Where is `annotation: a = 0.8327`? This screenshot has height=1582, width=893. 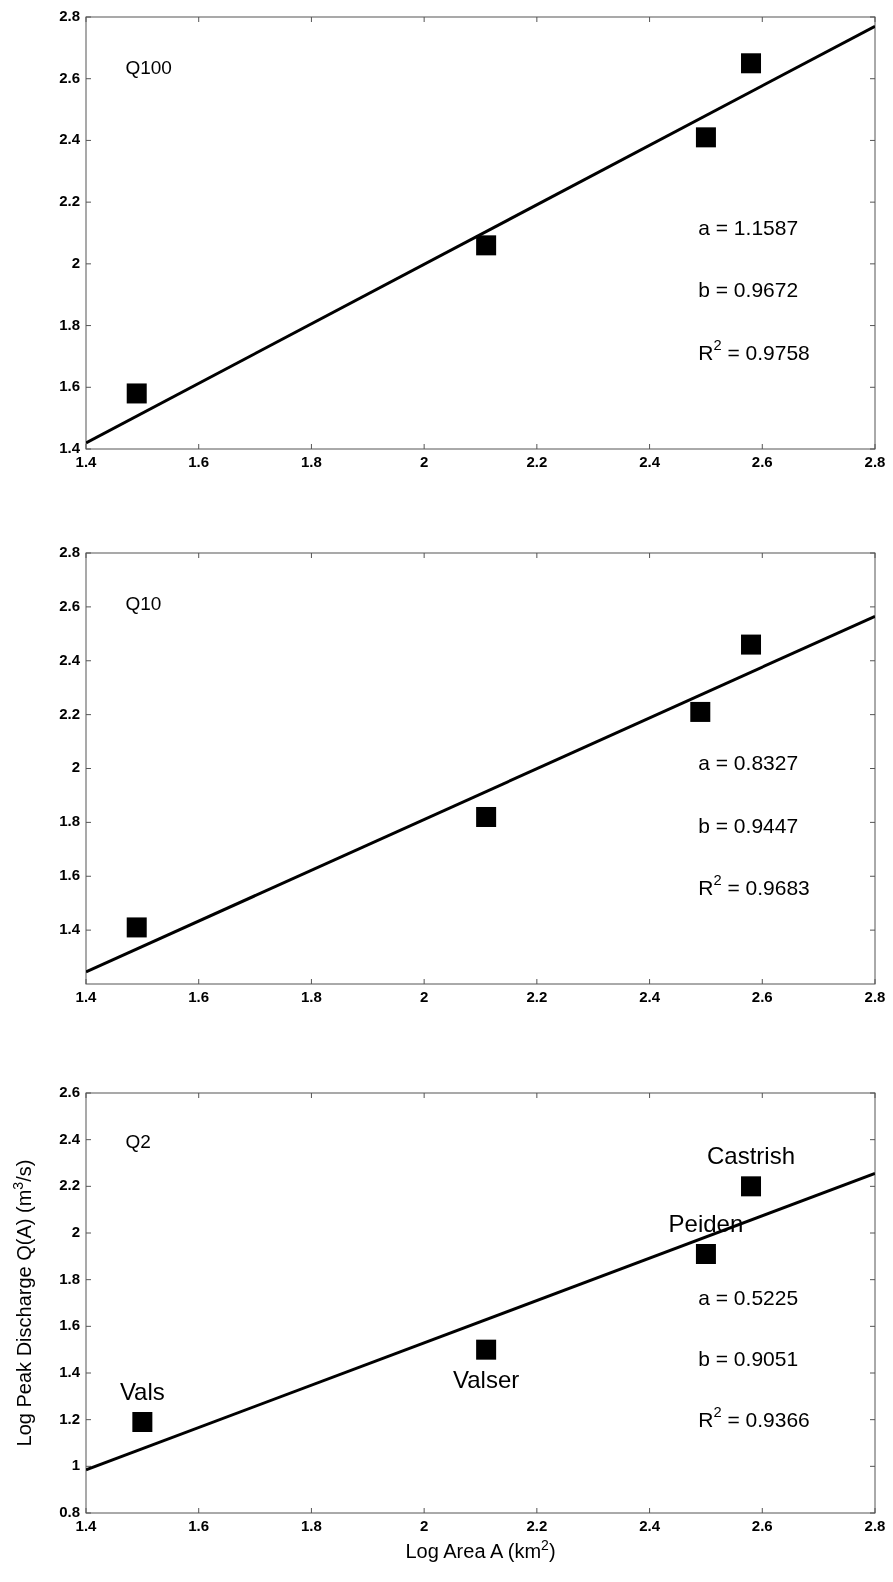
annotation: a = 0.8327 is located at coordinates (748, 762).